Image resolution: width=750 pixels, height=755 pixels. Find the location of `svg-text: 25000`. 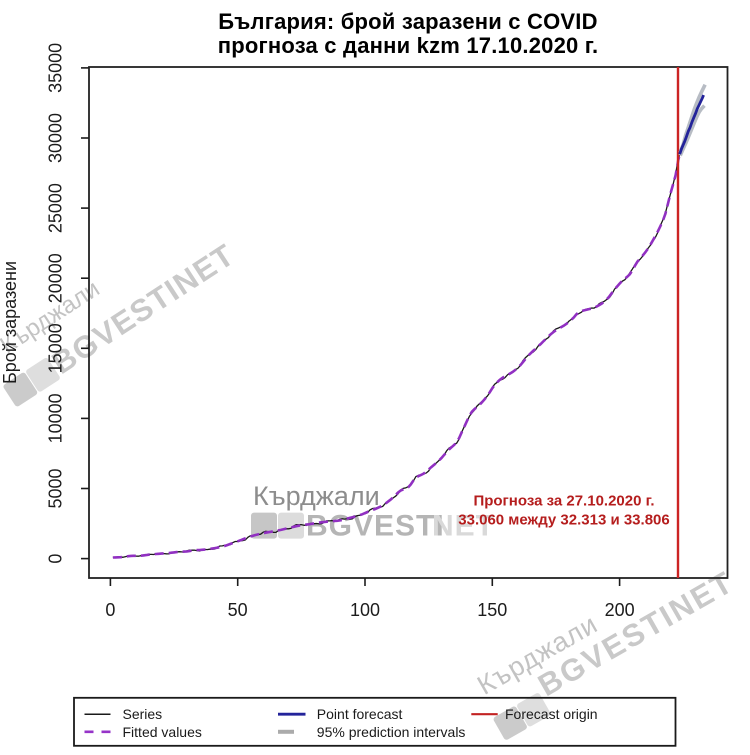

svg-text: 25000 is located at coordinates (55, 208).